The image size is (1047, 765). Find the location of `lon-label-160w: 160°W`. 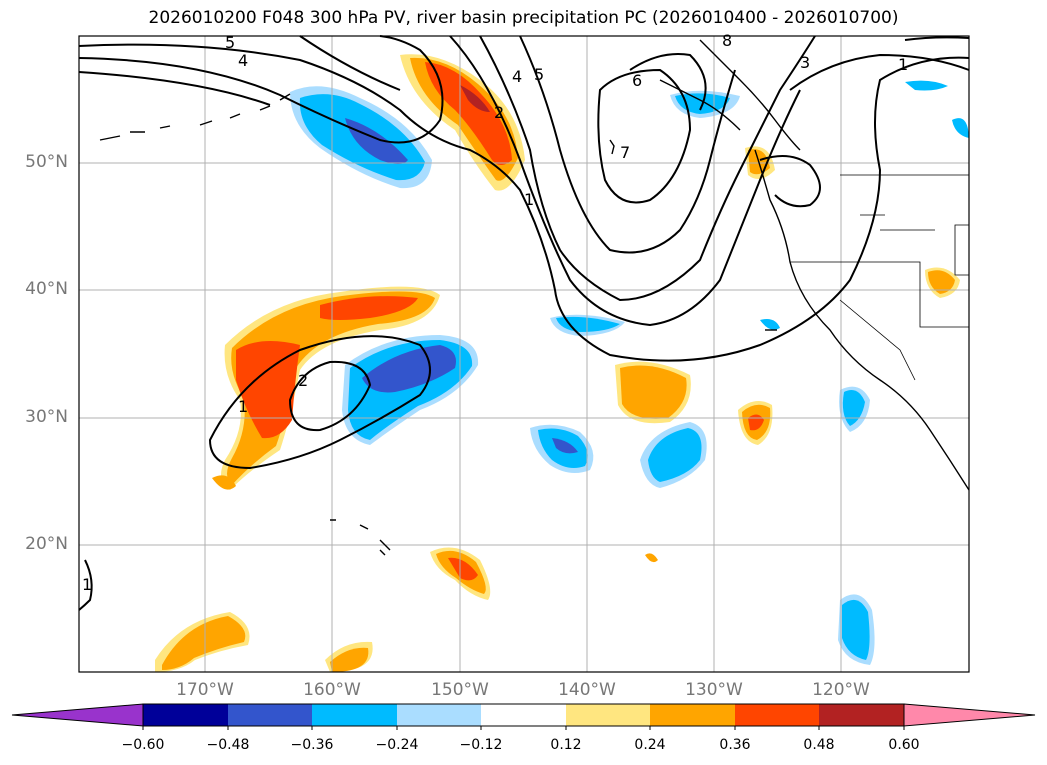

lon-label-160w: 160°W is located at coordinates (332, 690).